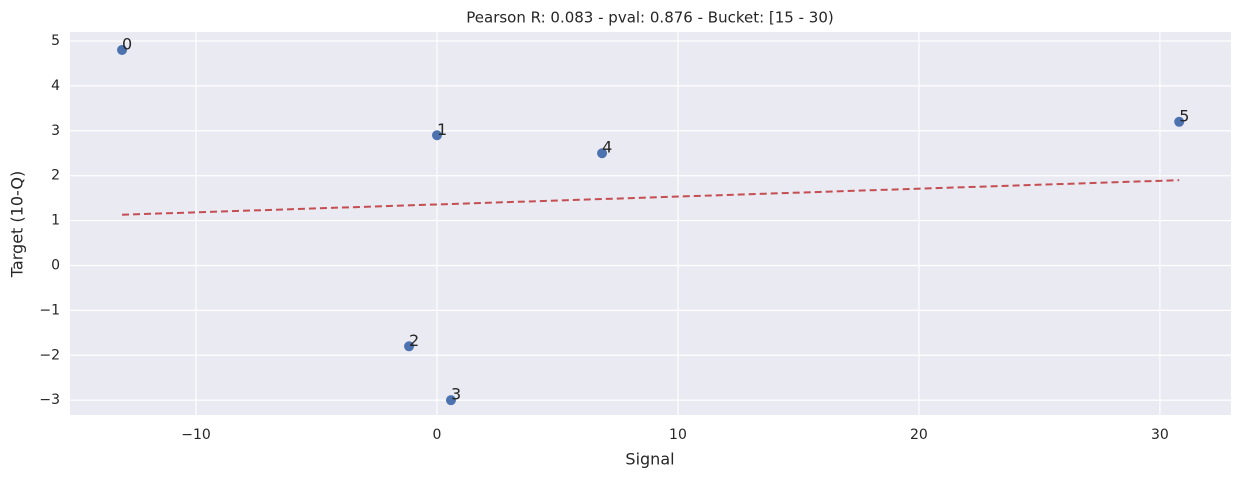 This screenshot has height=479, width=1241. I want to click on y-tick-label: 0, so click(55, 265).